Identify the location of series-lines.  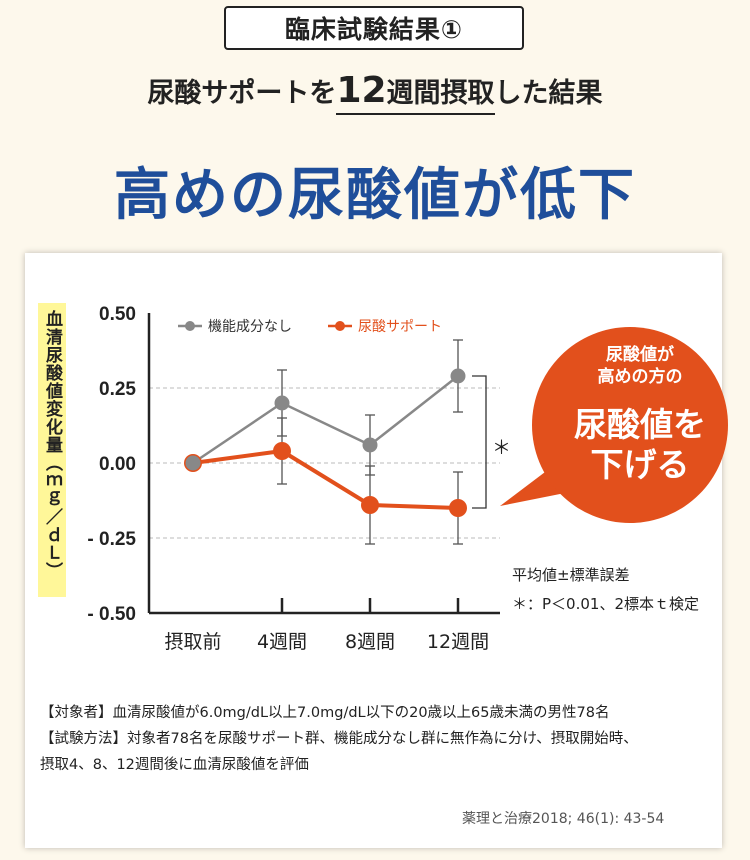
(325, 442).